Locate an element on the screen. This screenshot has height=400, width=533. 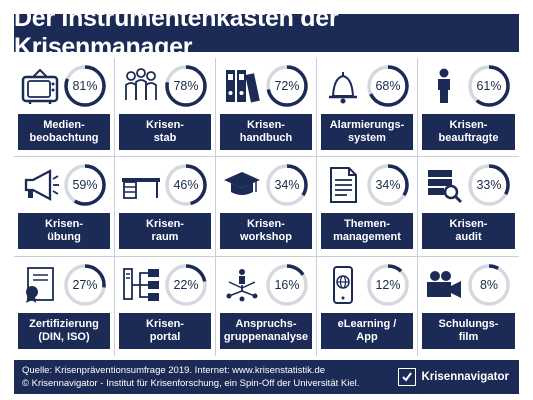
instrument-cell: 12% eLearning / App is located at coordinates (367, 306).